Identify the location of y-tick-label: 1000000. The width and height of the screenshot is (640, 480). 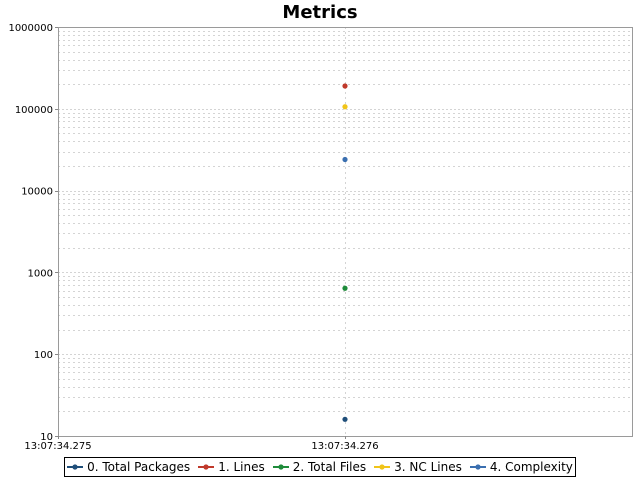
(30, 28).